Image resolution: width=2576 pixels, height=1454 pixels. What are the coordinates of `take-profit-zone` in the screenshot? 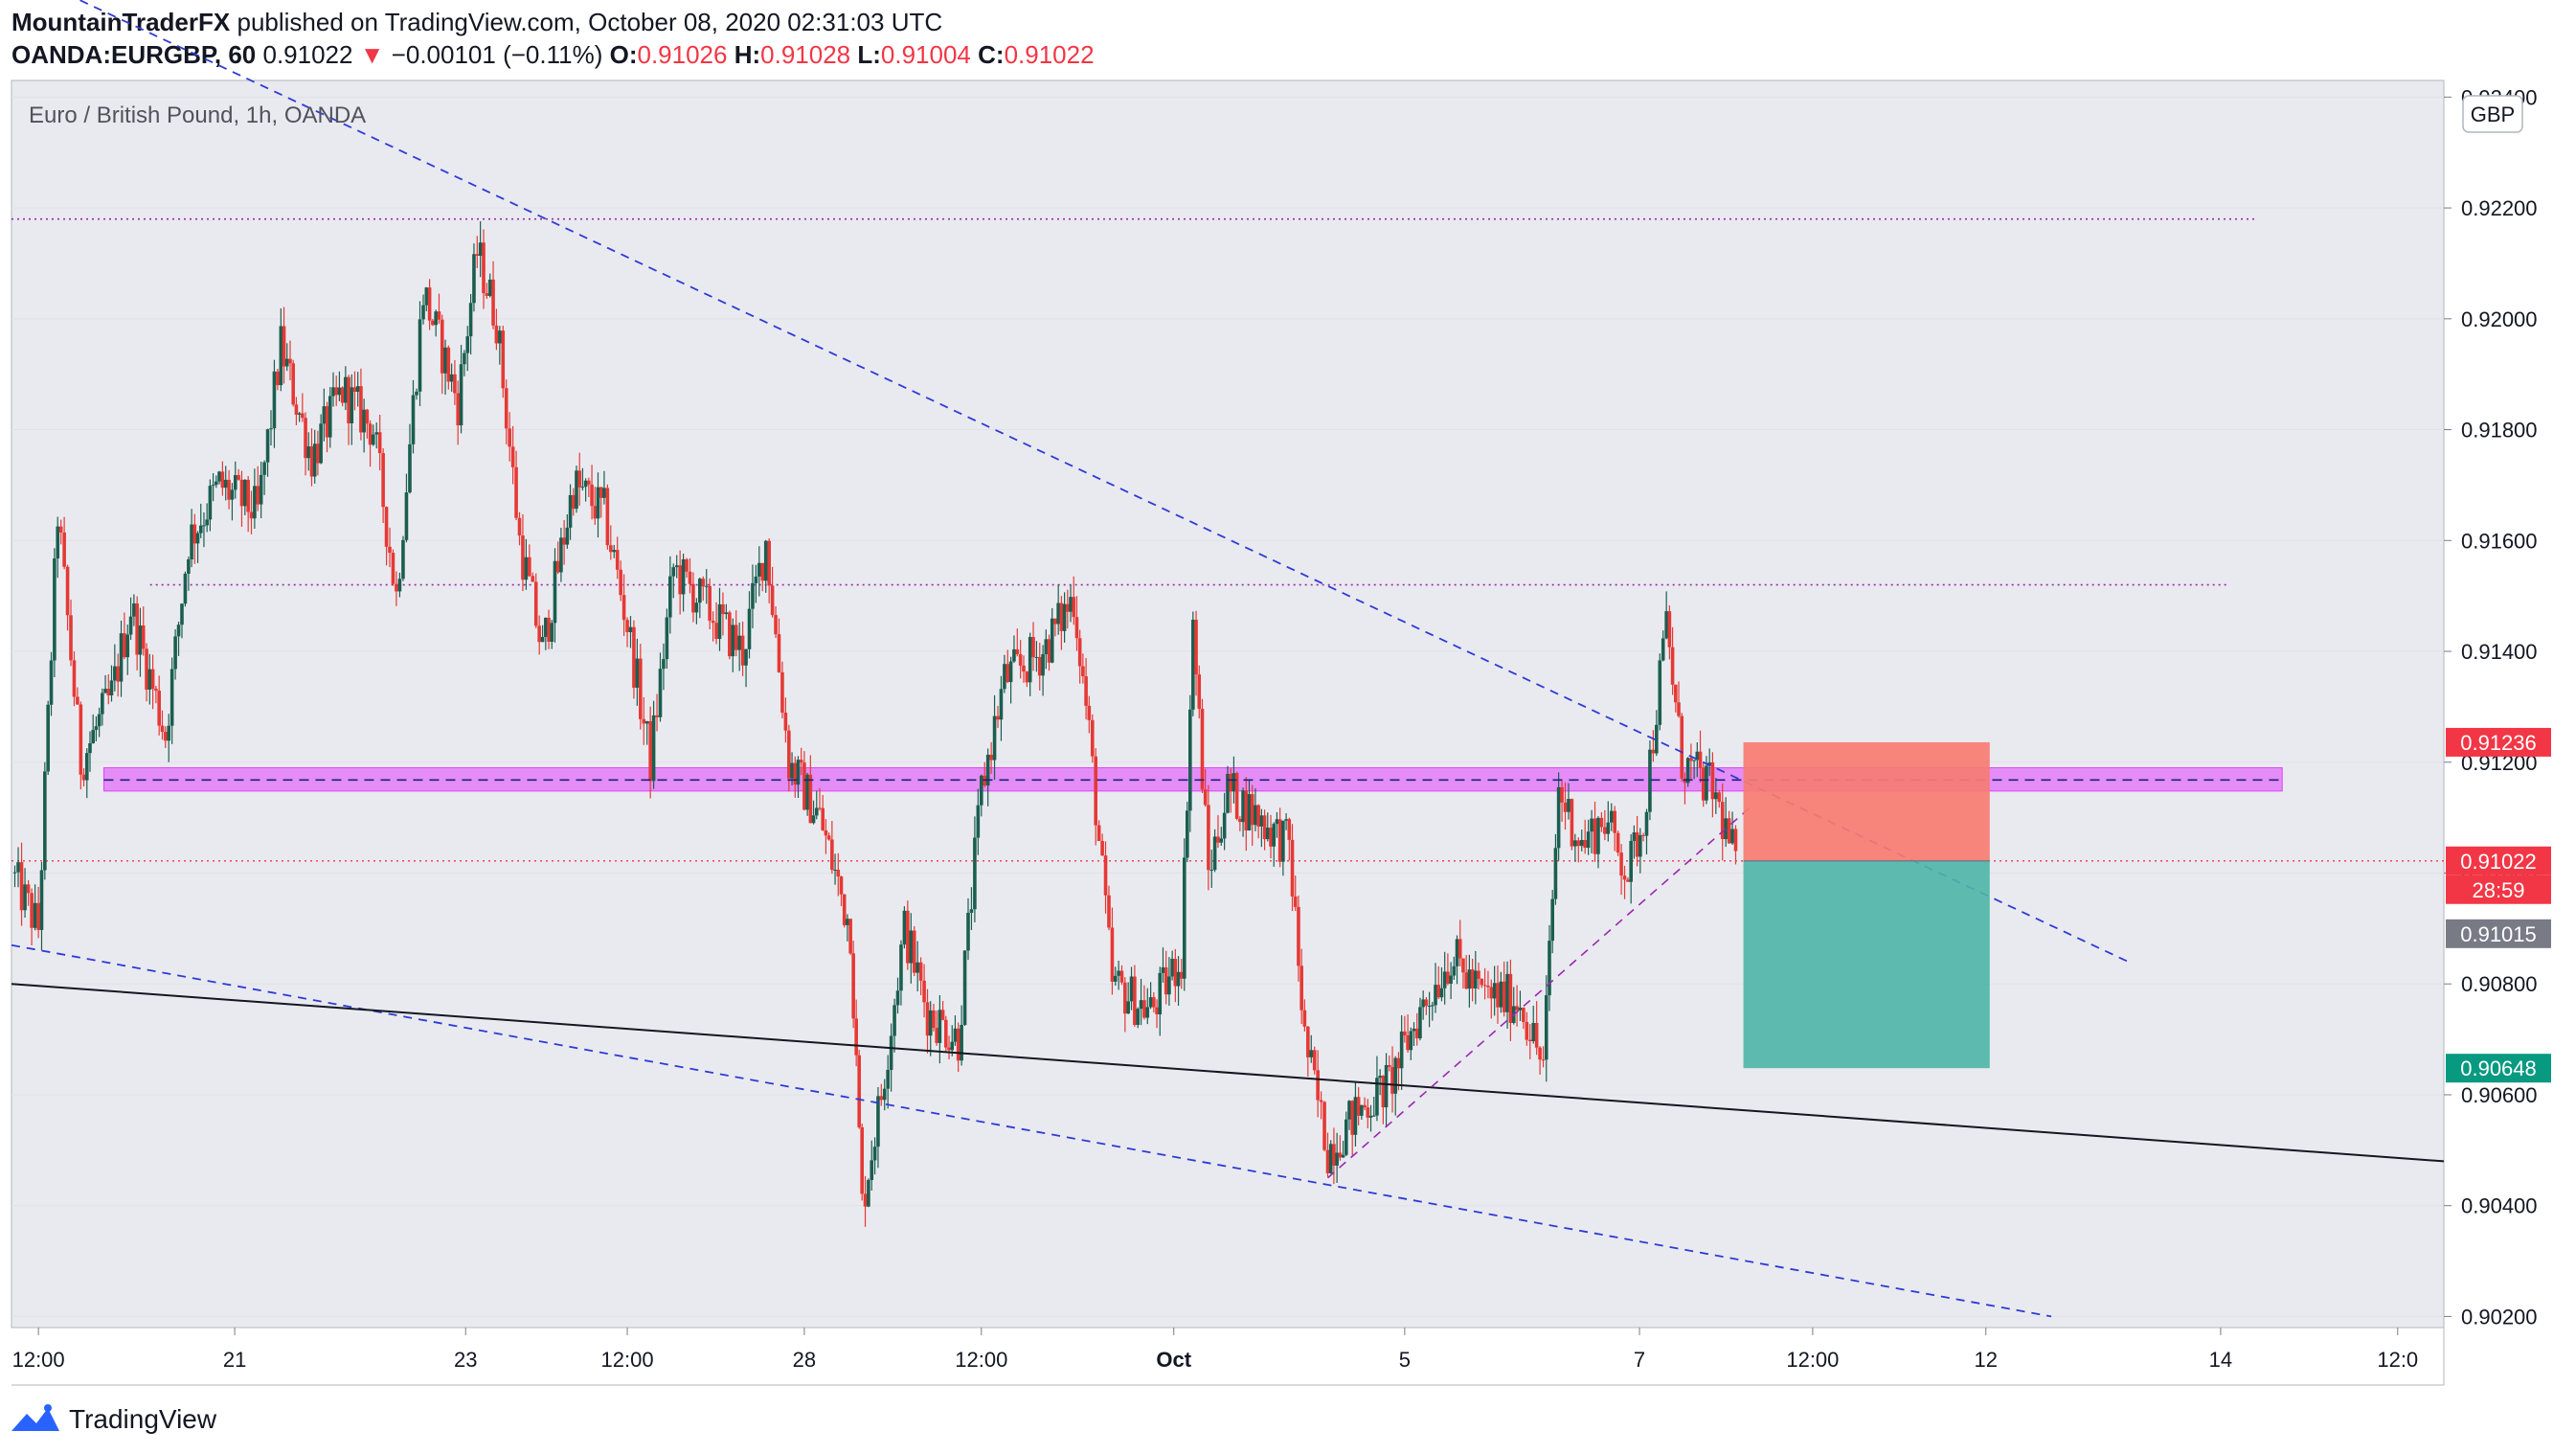 It's located at (1866, 964).